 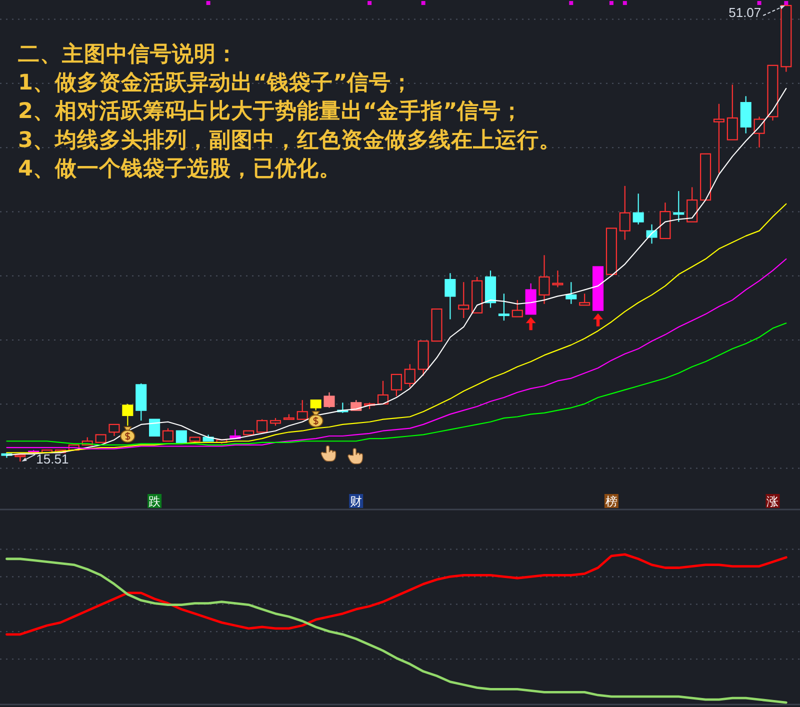 What do you see at coordinates (155, 501) in the screenshot?
I see `category-tag: 跌` at bounding box center [155, 501].